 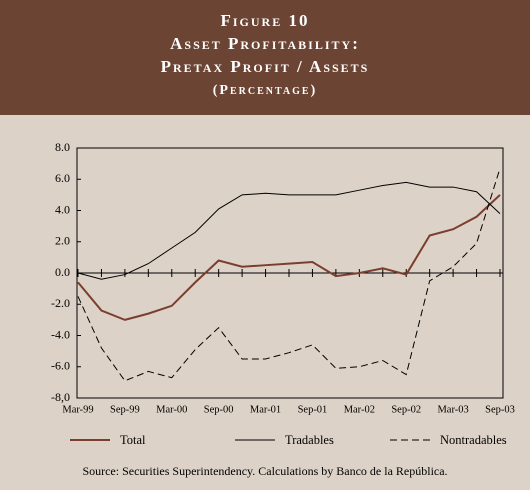 What do you see at coordinates (62, 147) in the screenshot?
I see `y-tick-label: 8.0` at bounding box center [62, 147].